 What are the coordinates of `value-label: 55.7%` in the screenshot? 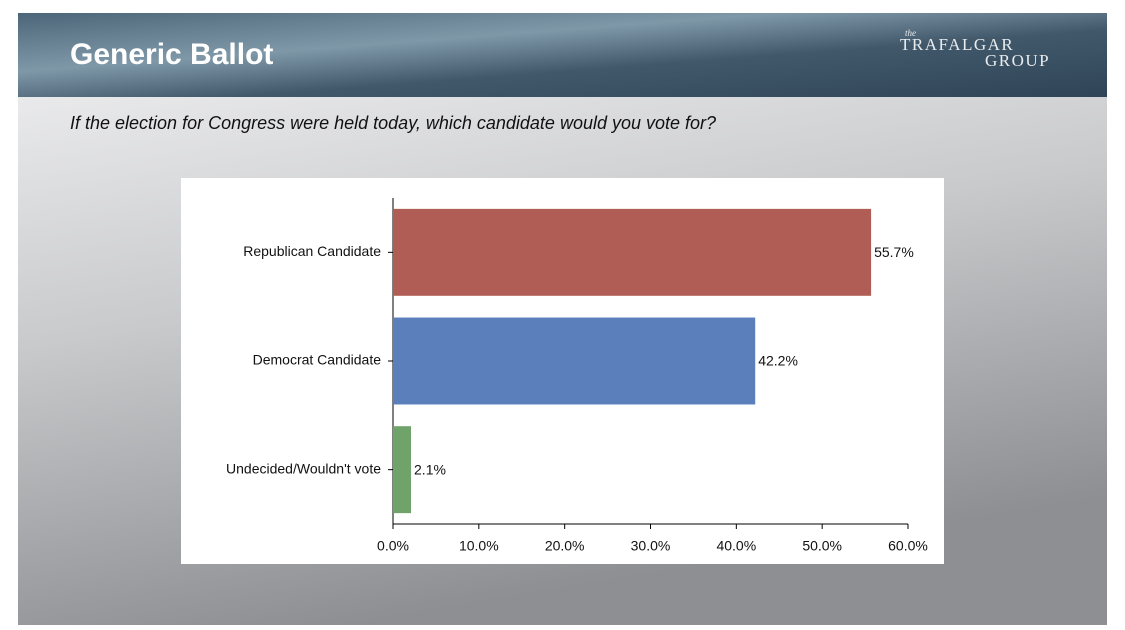 It's located at (894, 252).